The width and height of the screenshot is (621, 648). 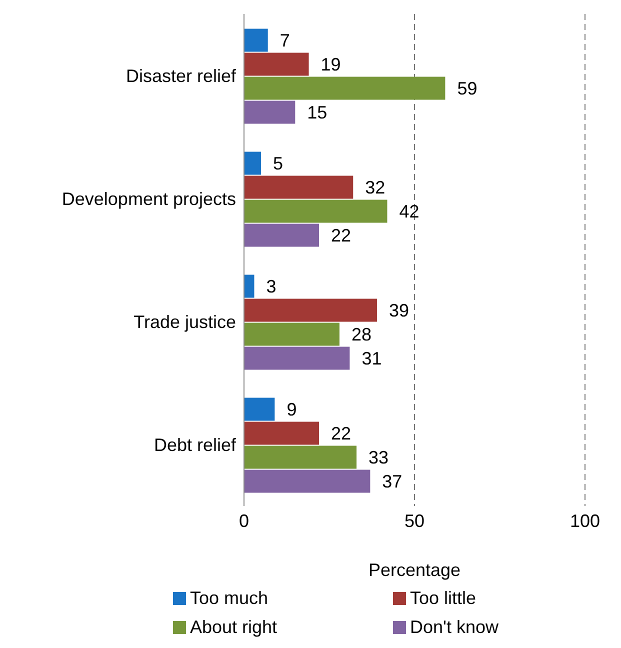 I want to click on legend-label: Too much, so click(x=229, y=598).